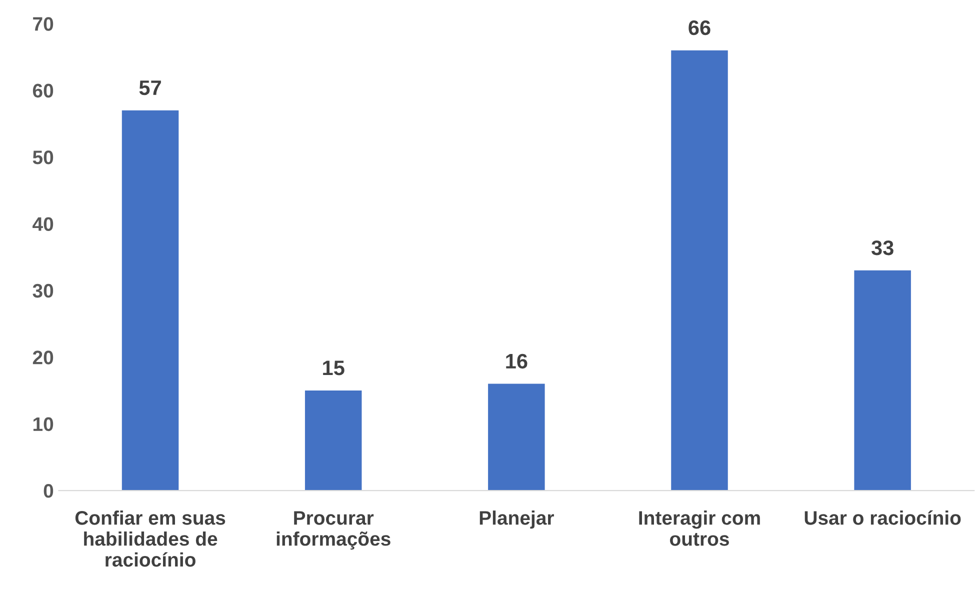 The image size is (979, 591). What do you see at coordinates (517, 361) in the screenshot?
I see `data-label: 16` at bounding box center [517, 361].